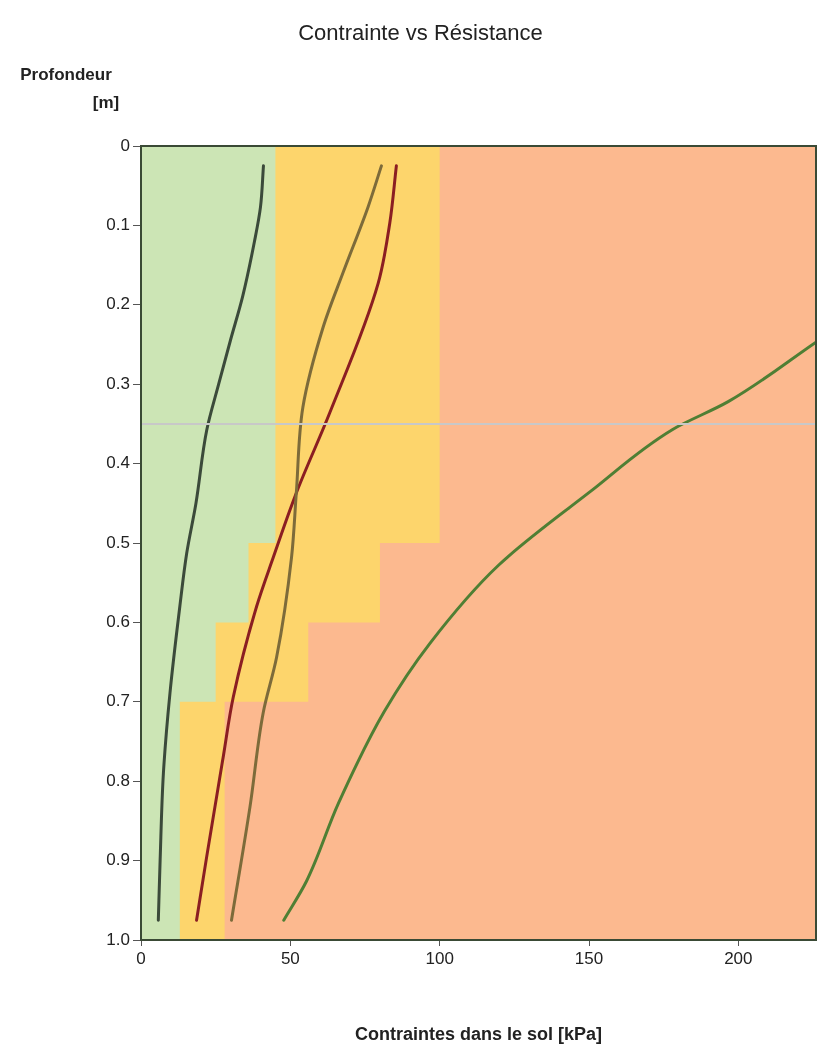 This screenshot has height=1058, width=819. What do you see at coordinates (70, 88) in the screenshot?
I see `y-axis-title: Profondeur [m]` at bounding box center [70, 88].